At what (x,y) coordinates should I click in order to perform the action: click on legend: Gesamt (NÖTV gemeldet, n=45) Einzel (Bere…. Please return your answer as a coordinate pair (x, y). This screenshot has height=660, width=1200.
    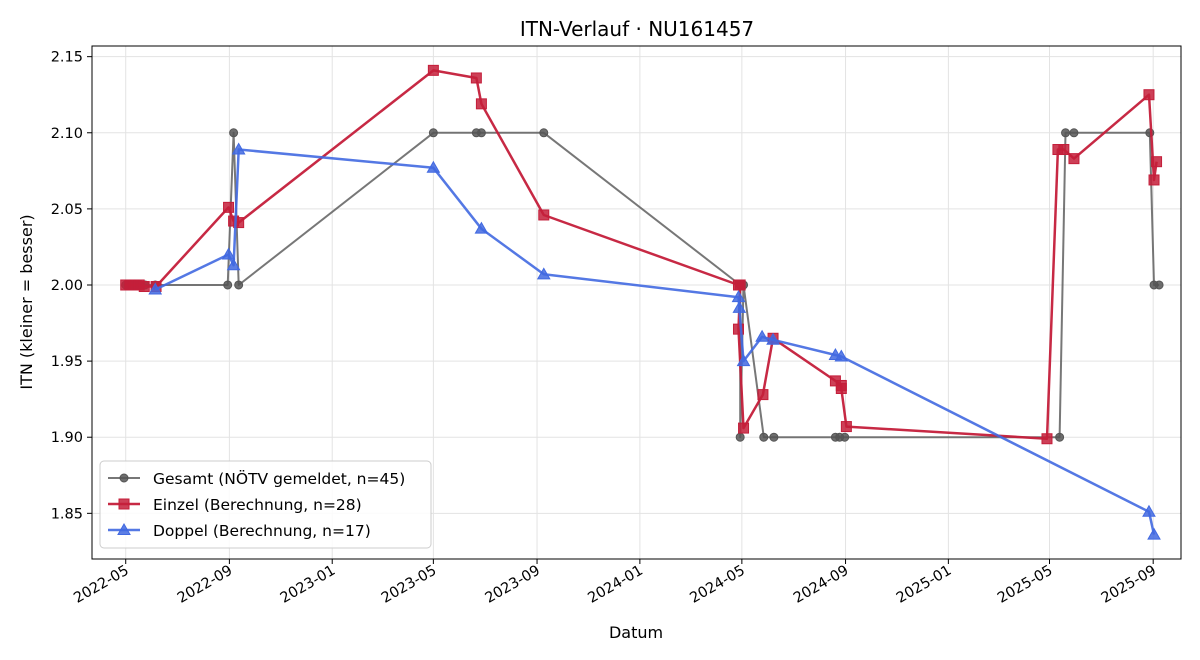
    Looking at the image, I should click on (265, 504).